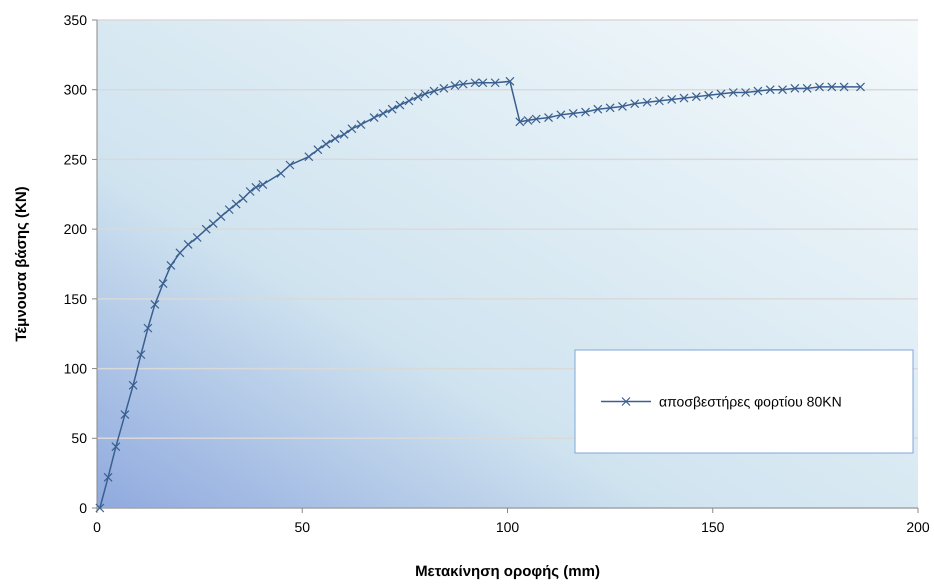  Describe the element at coordinates (302, 527) in the screenshot. I see `x-tick-label: 50` at that location.